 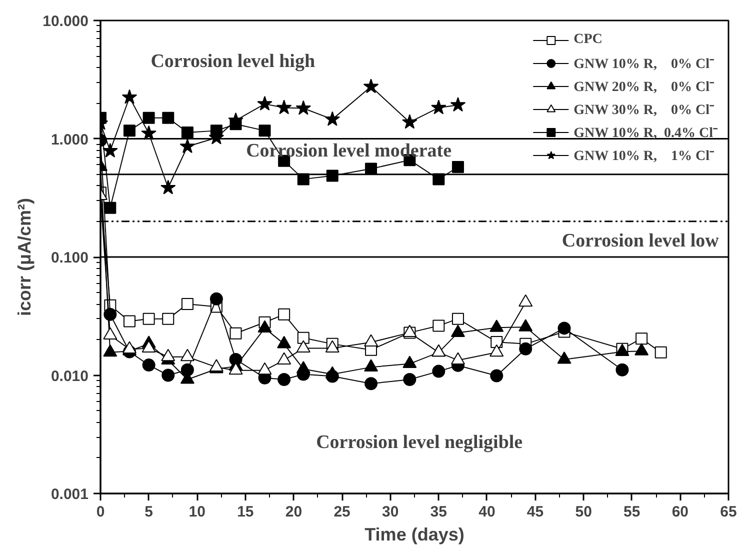 I want to click on y-axis-title: icorr (μA/cm²), so click(x=24, y=257).